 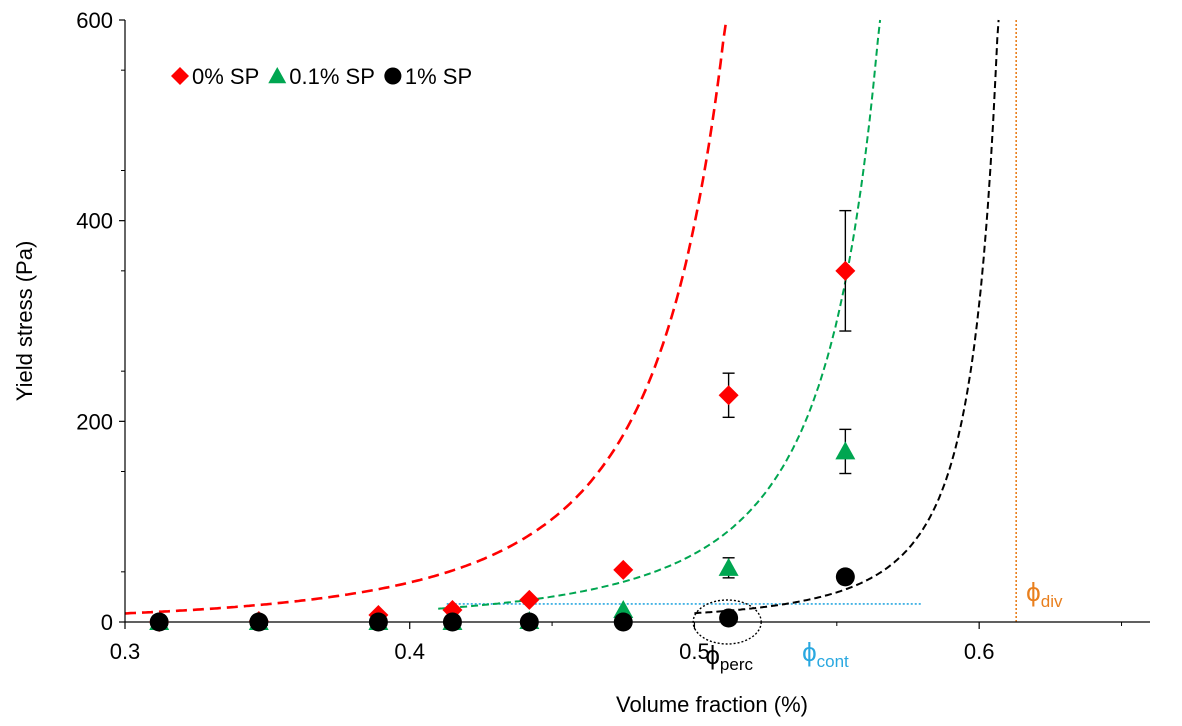 I want to click on x-tick-label: 0.6, so click(x=979, y=651).